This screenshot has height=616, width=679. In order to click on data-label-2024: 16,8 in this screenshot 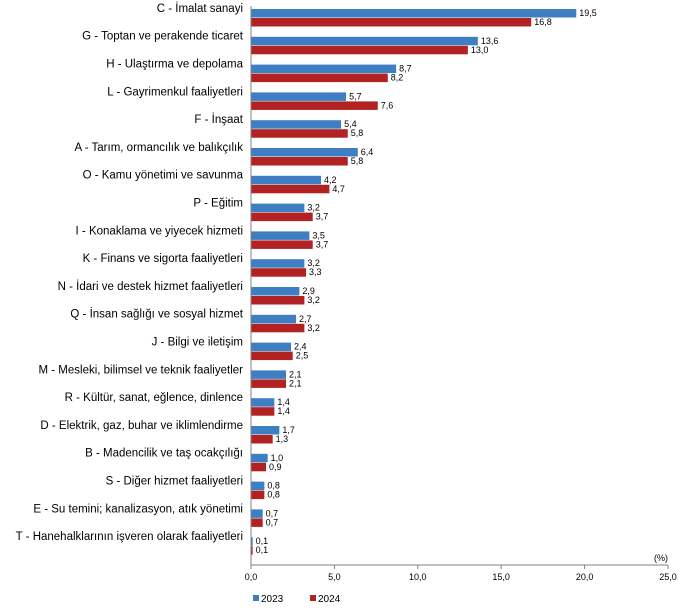, I will do `click(543, 22)`.